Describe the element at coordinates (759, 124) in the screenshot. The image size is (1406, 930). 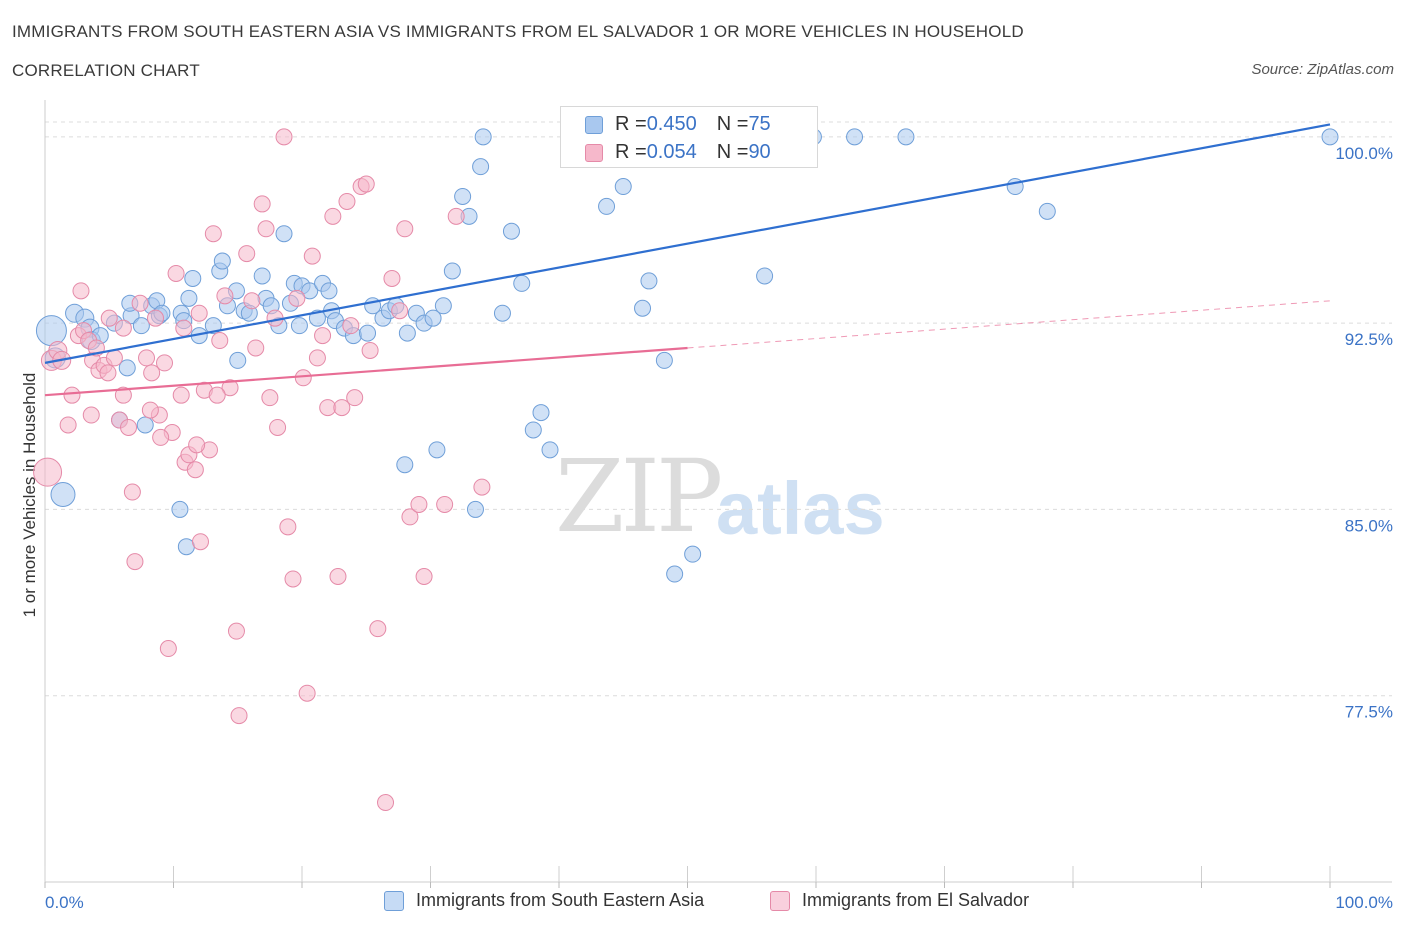
I see `stats-n-value-blue: 75` at that location.